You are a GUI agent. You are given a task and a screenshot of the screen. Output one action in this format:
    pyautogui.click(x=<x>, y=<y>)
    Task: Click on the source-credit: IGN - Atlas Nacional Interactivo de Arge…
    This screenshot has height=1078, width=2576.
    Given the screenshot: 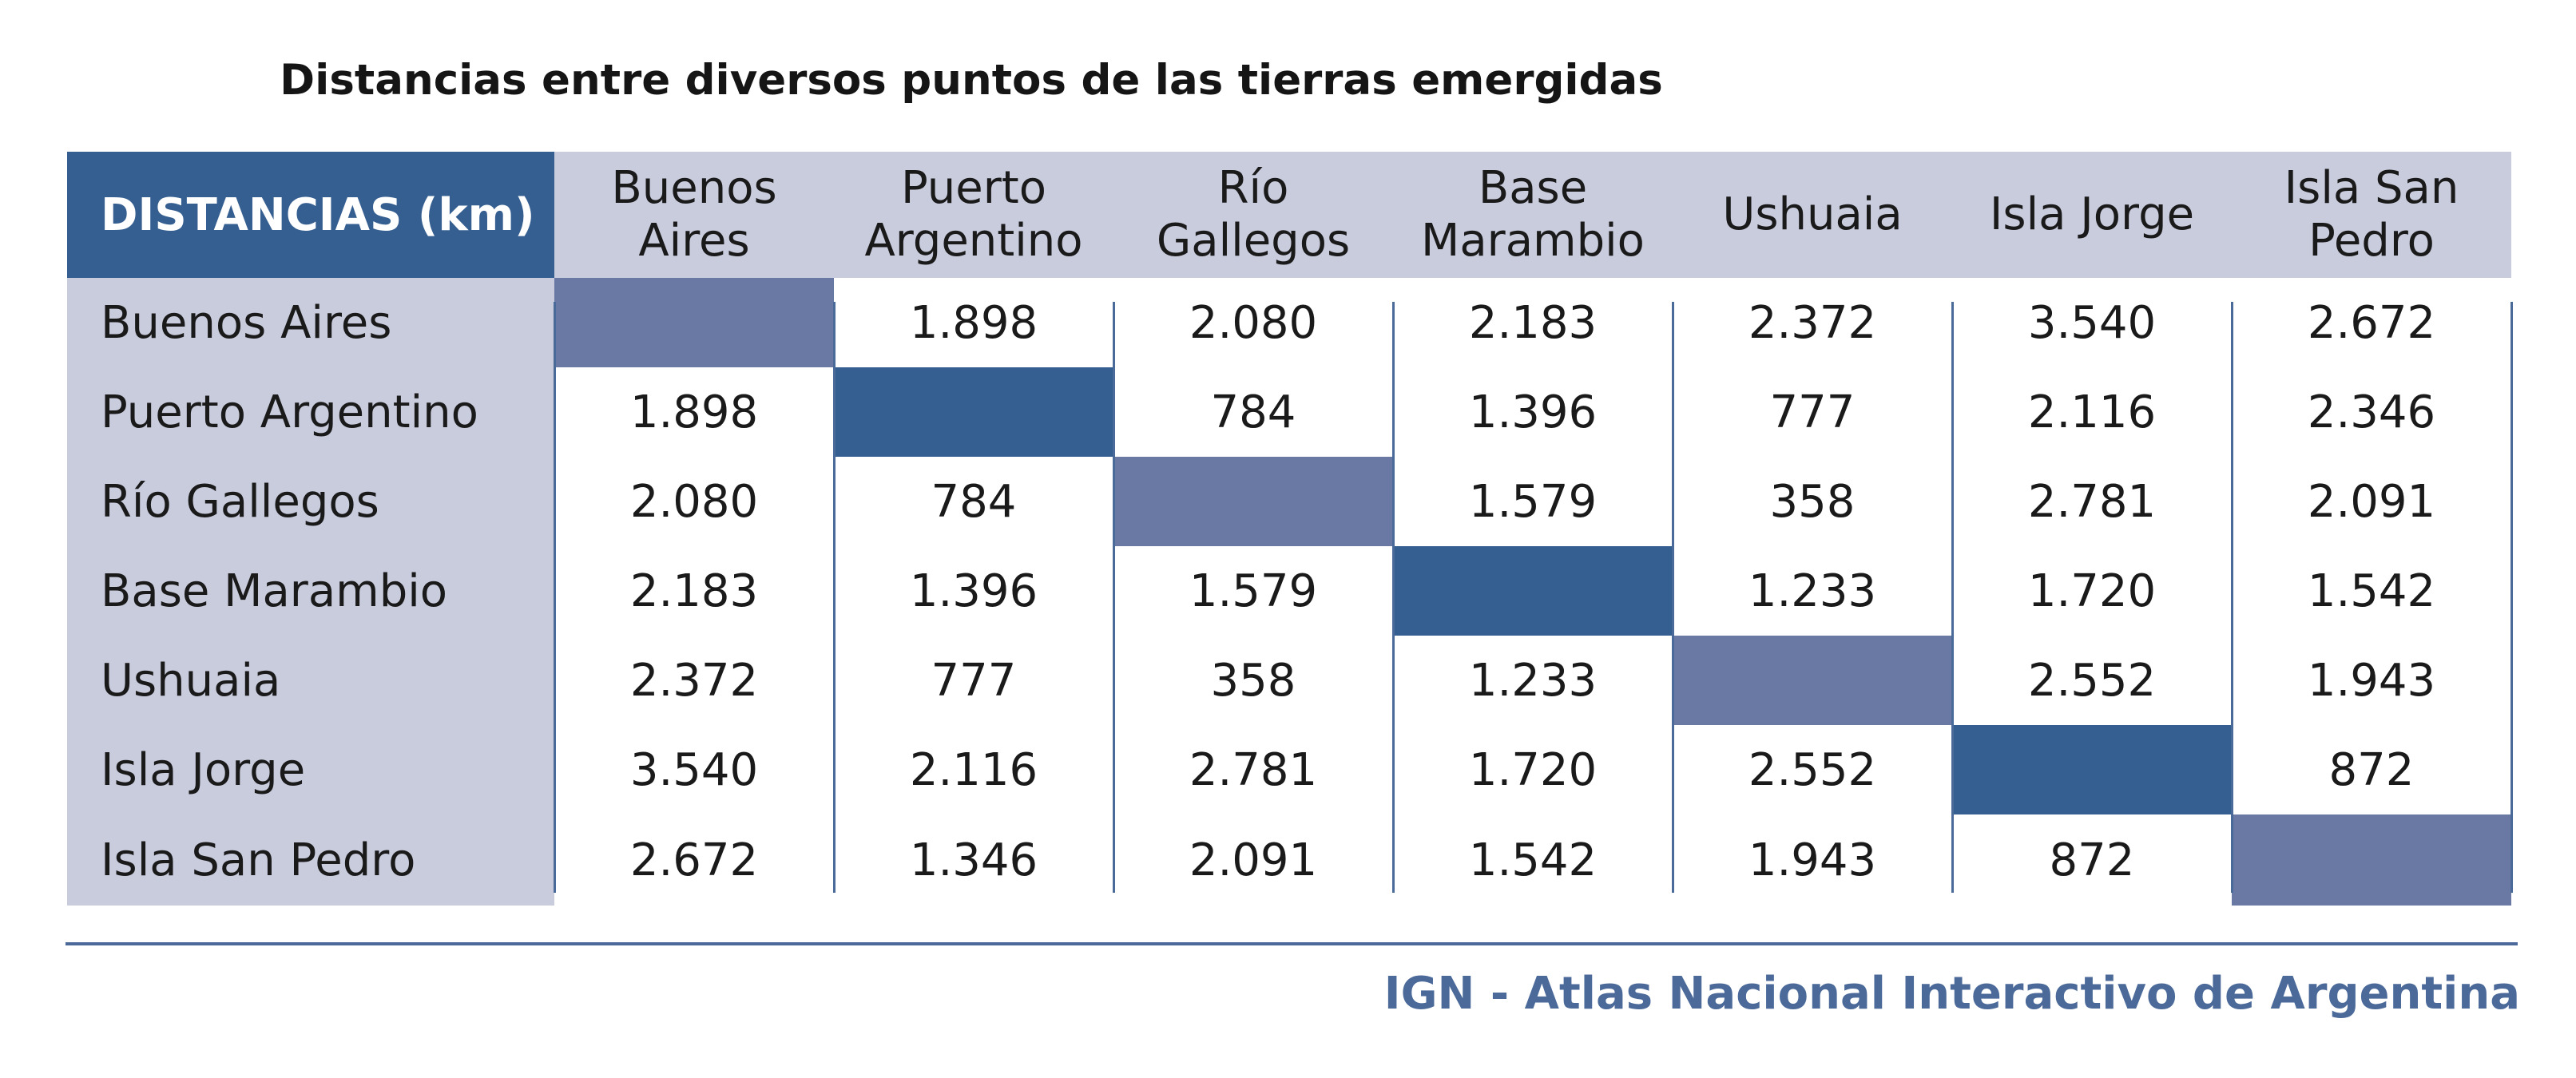 What is the action you would take?
    pyautogui.click(x=1951, y=994)
    